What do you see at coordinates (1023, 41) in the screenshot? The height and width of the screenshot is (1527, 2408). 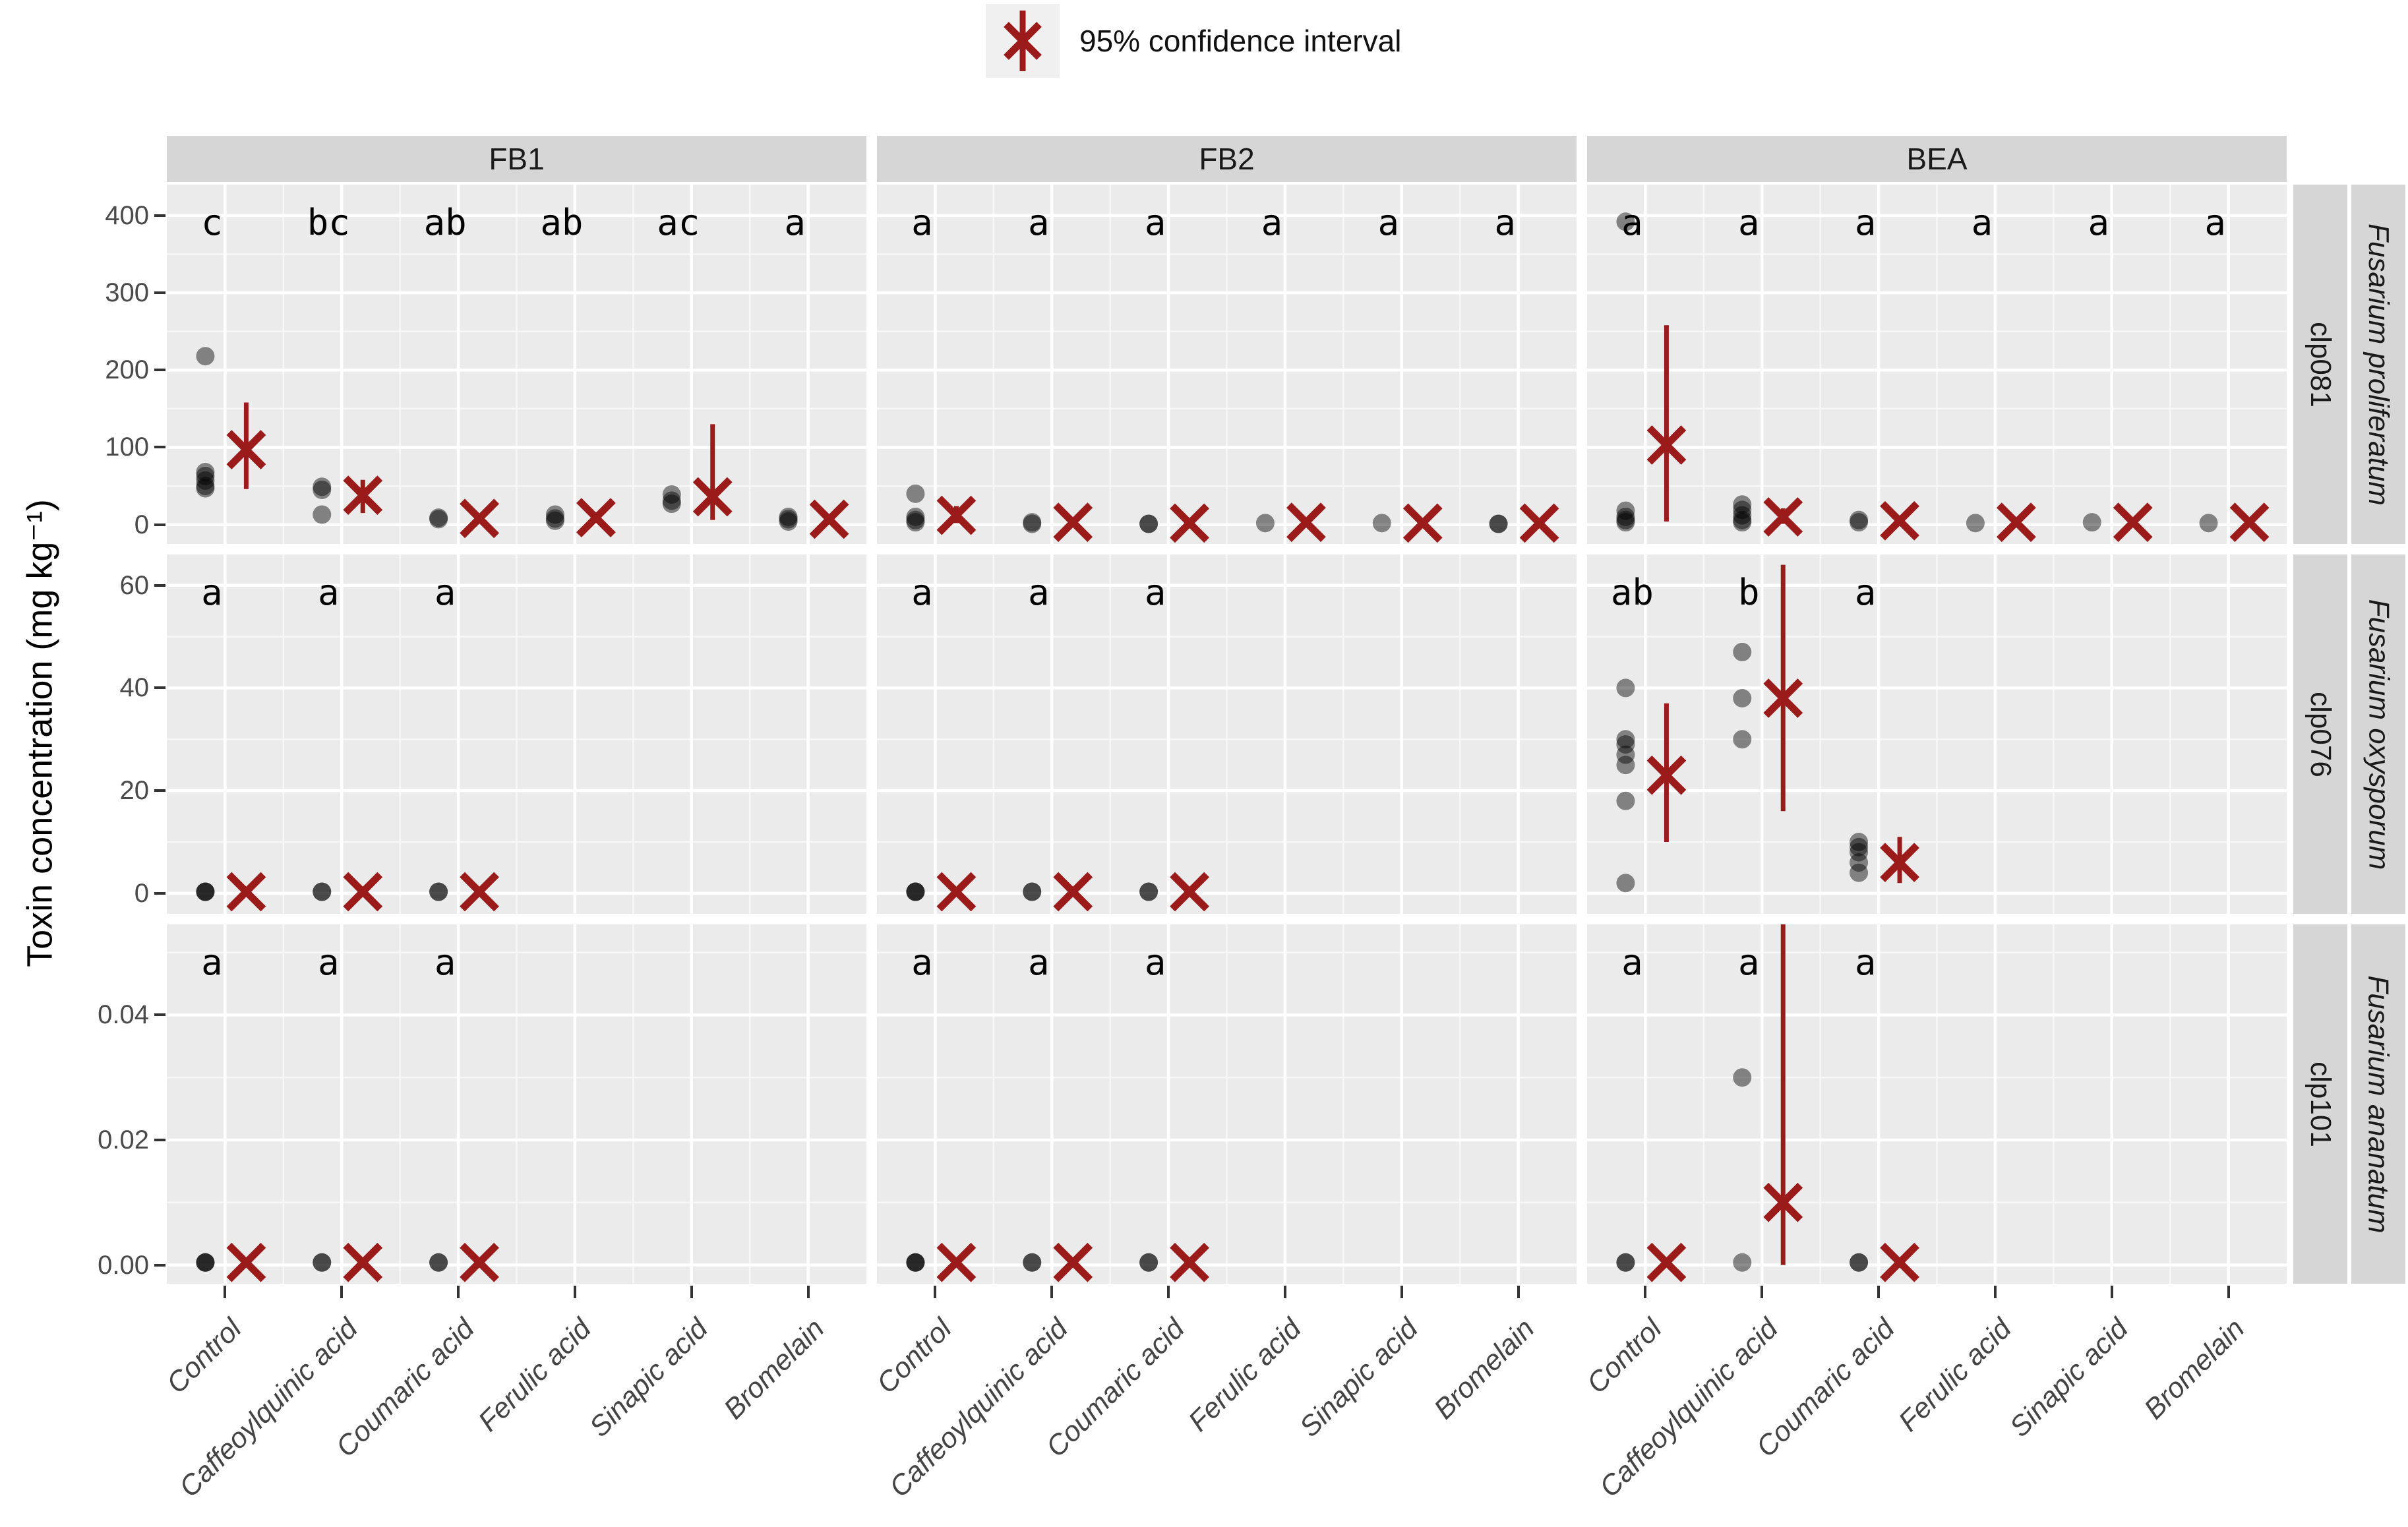 I see `ci-marker-icon` at bounding box center [1023, 41].